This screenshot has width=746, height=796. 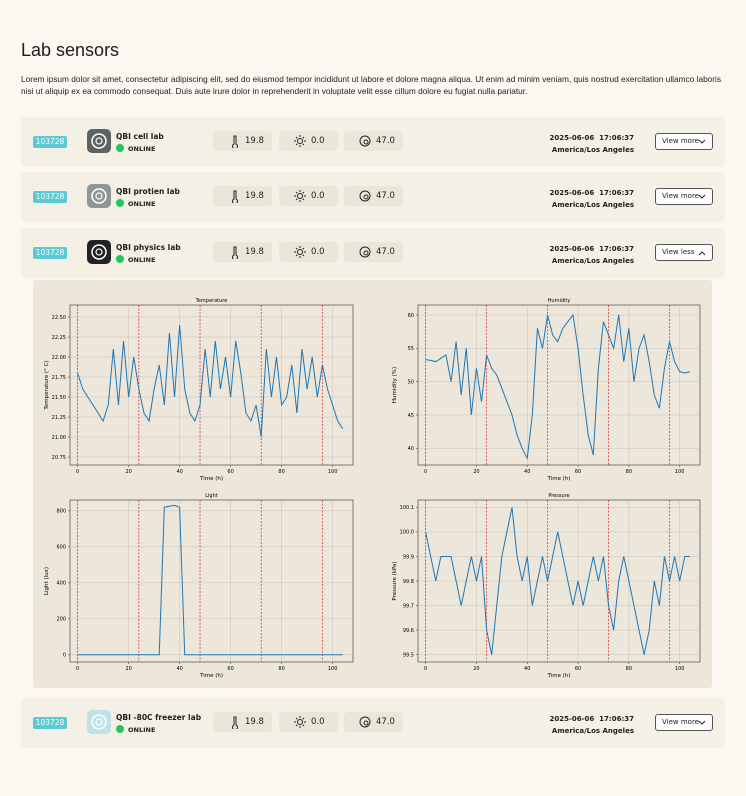 What do you see at coordinates (395, 385) in the screenshot?
I see `y-axis-label: Humidity (%)` at bounding box center [395, 385].